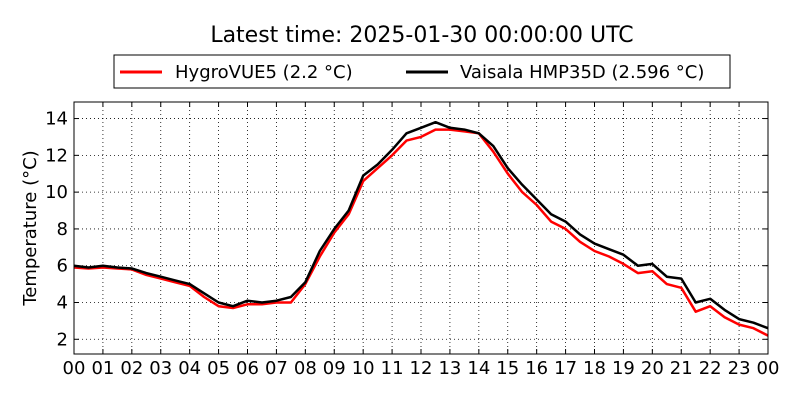  Describe the element at coordinates (652, 368) in the screenshot. I see `x-tick-label: 20` at that location.